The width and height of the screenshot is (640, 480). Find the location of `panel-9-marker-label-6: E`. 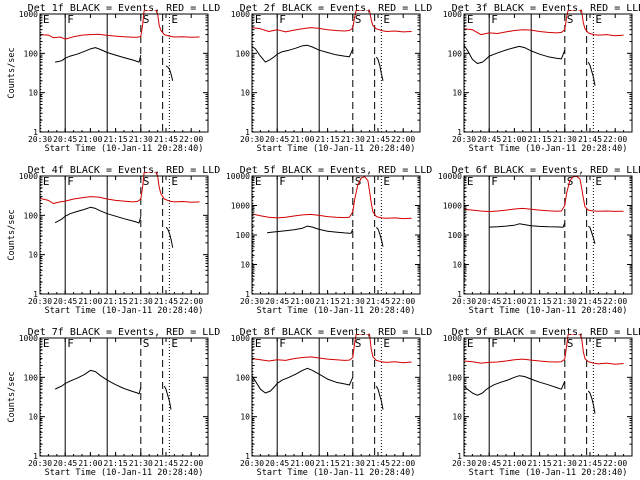

panel-9-marker-label-6: E is located at coordinates (598, 343).